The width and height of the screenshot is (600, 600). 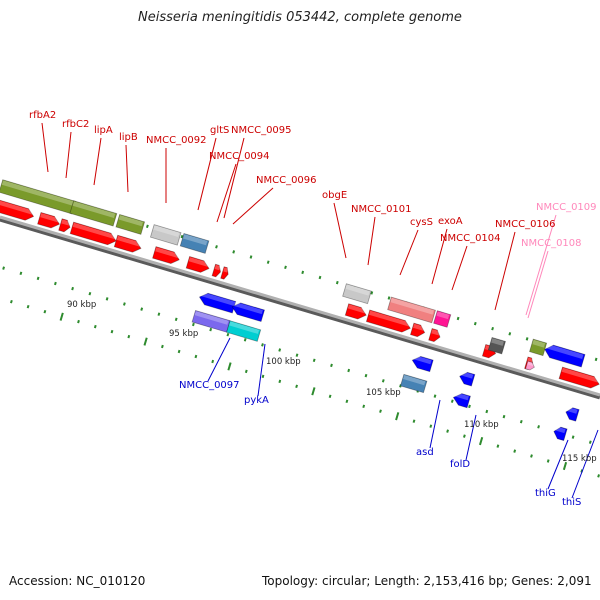 I want to click on scale-label: 115 kbp, so click(x=579, y=459).